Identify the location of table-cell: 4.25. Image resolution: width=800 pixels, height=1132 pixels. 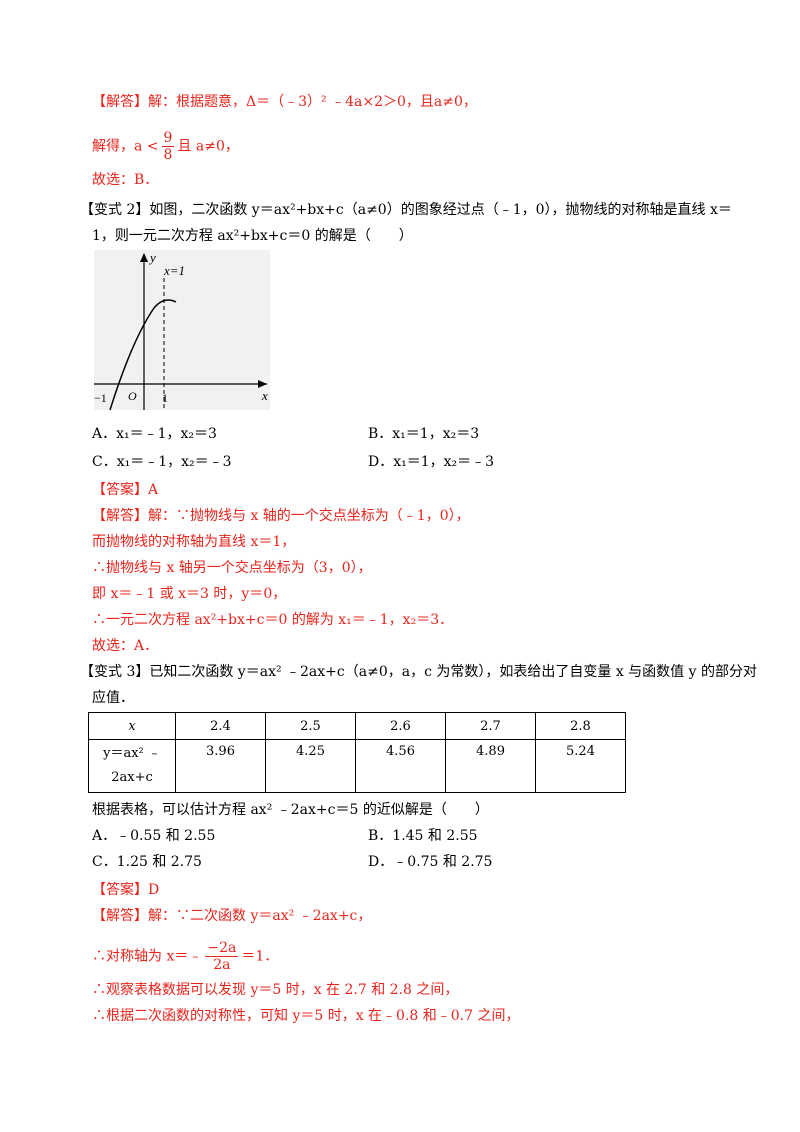
(310, 766).